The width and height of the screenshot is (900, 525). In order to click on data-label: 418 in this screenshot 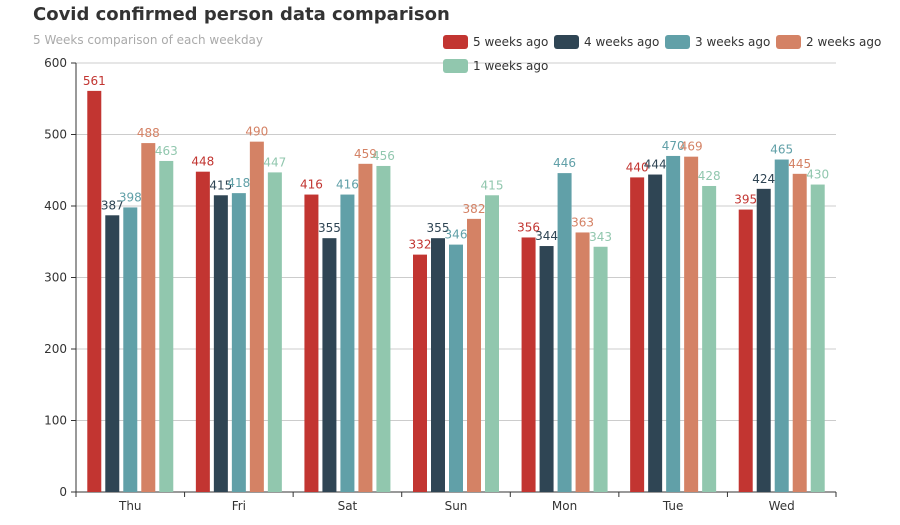, I will do `click(238, 183)`.